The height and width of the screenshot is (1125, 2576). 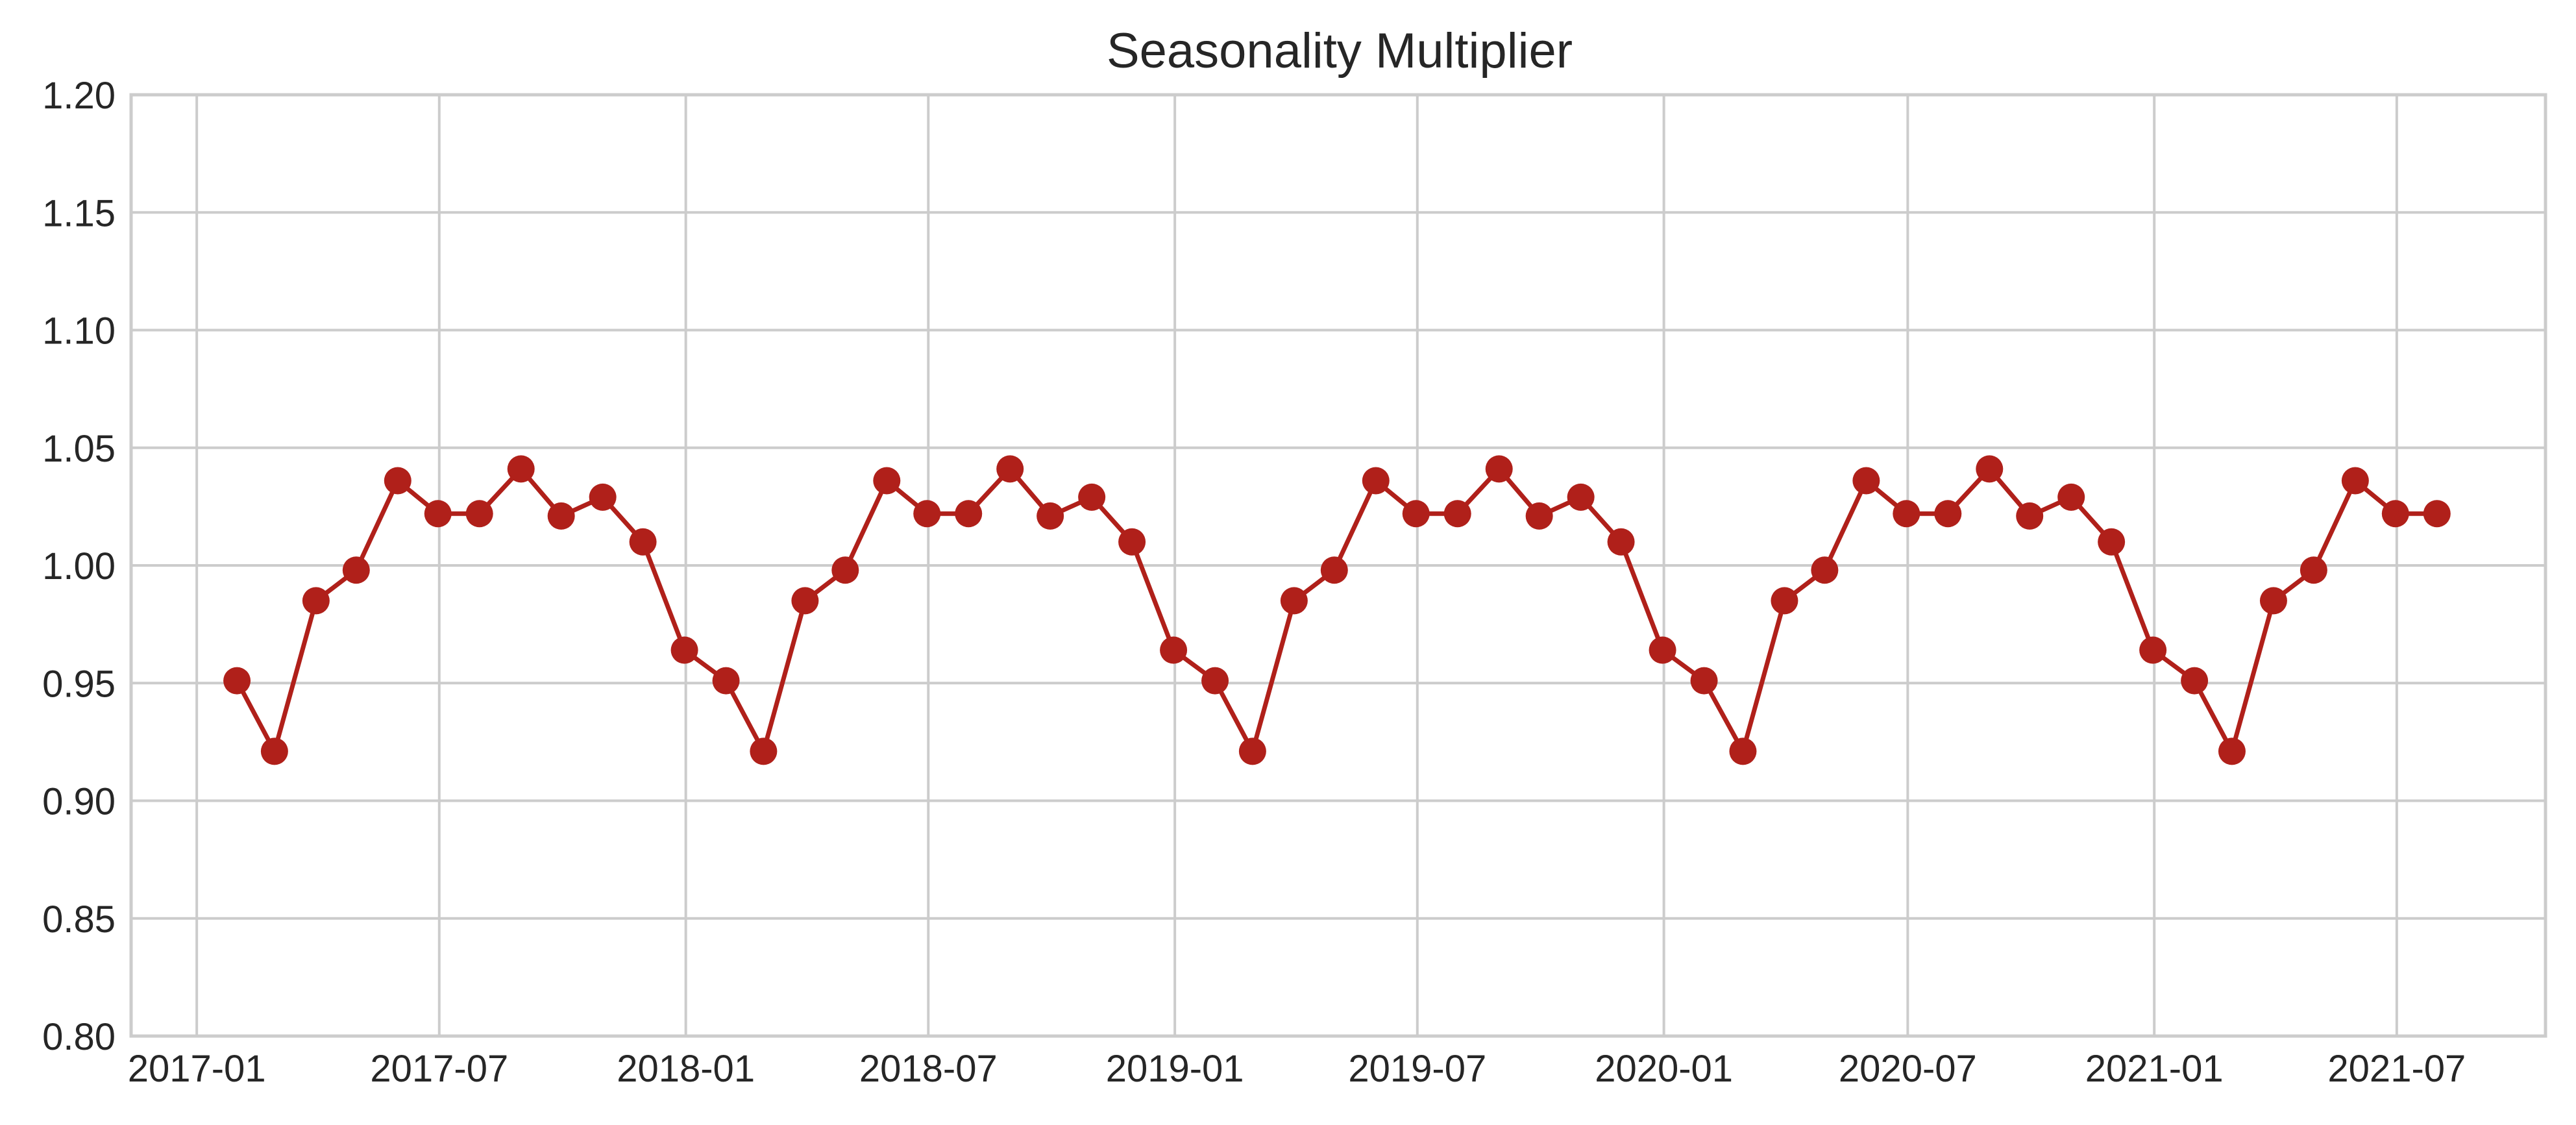 What do you see at coordinates (928, 1069) in the screenshot?
I see `x-tick-label: 2018-07` at bounding box center [928, 1069].